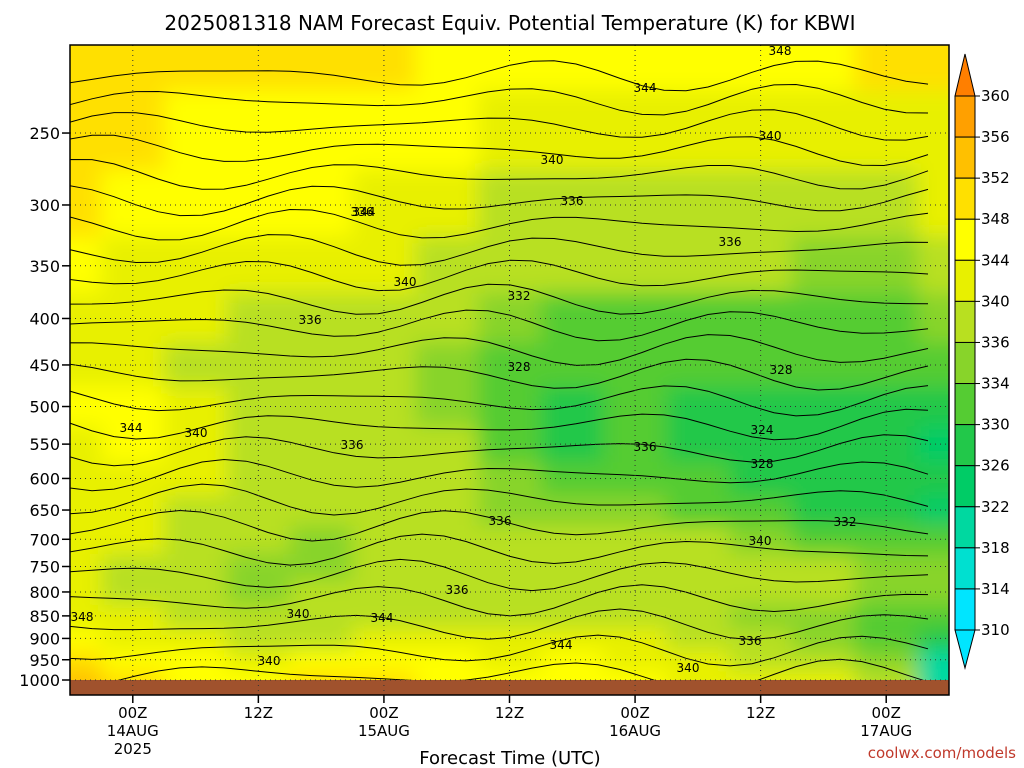 The width and height of the screenshot is (1024, 768). What do you see at coordinates (762, 430) in the screenshot?
I see `contour-label: 324` at bounding box center [762, 430].